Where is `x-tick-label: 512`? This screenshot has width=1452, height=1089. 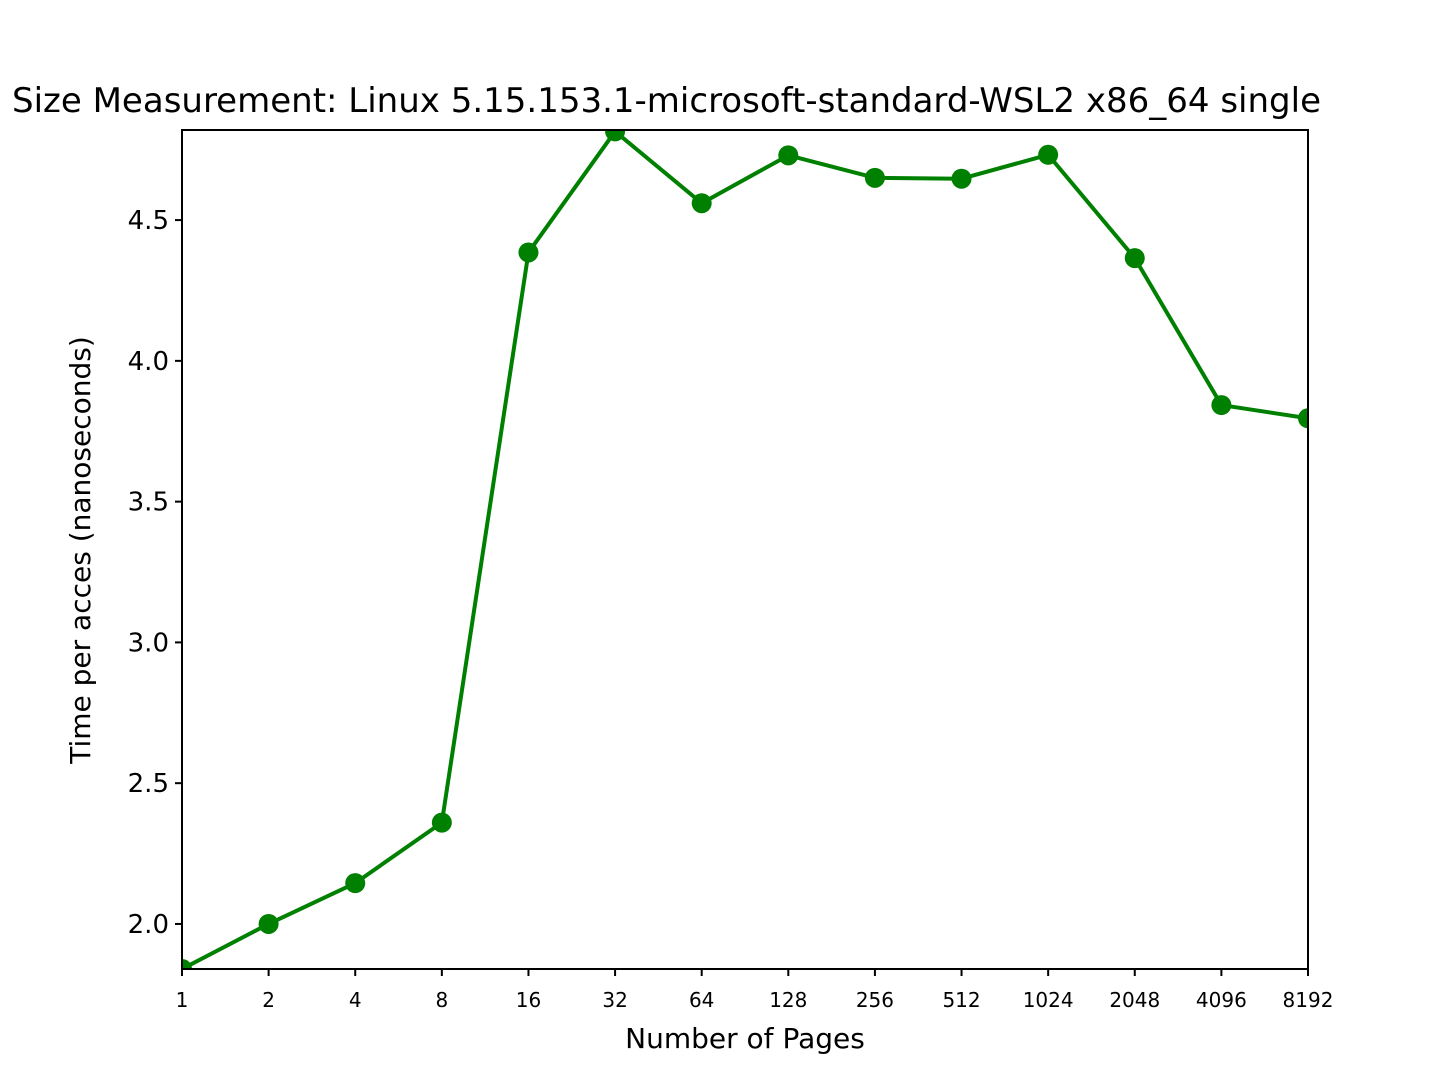 x-tick-label: 512 is located at coordinates (961, 1000).